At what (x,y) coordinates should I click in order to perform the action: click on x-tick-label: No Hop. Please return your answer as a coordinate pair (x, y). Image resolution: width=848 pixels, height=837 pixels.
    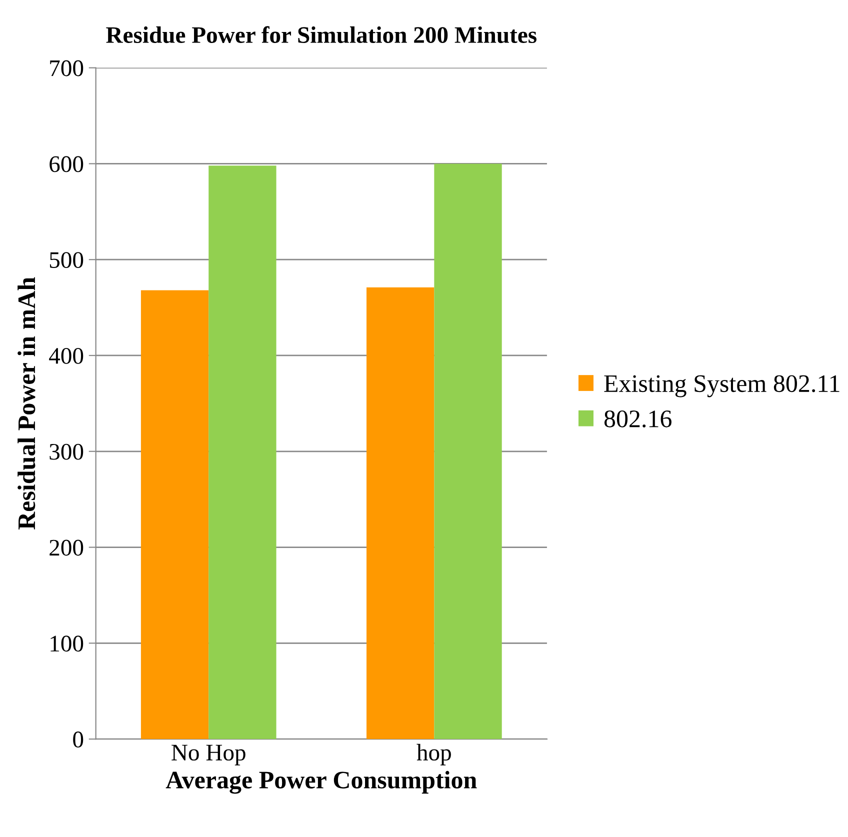
    Looking at the image, I should click on (209, 755).